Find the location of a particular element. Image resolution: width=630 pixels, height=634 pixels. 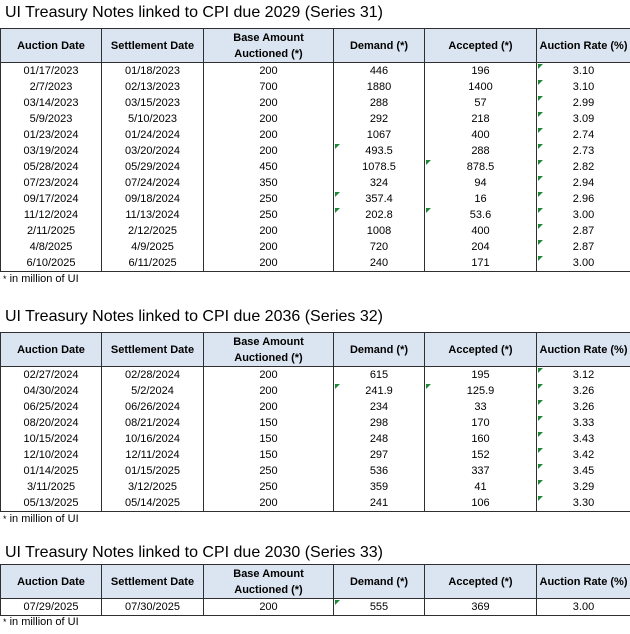

cell-settlement-date: 02/13/2023 is located at coordinates (152, 87).